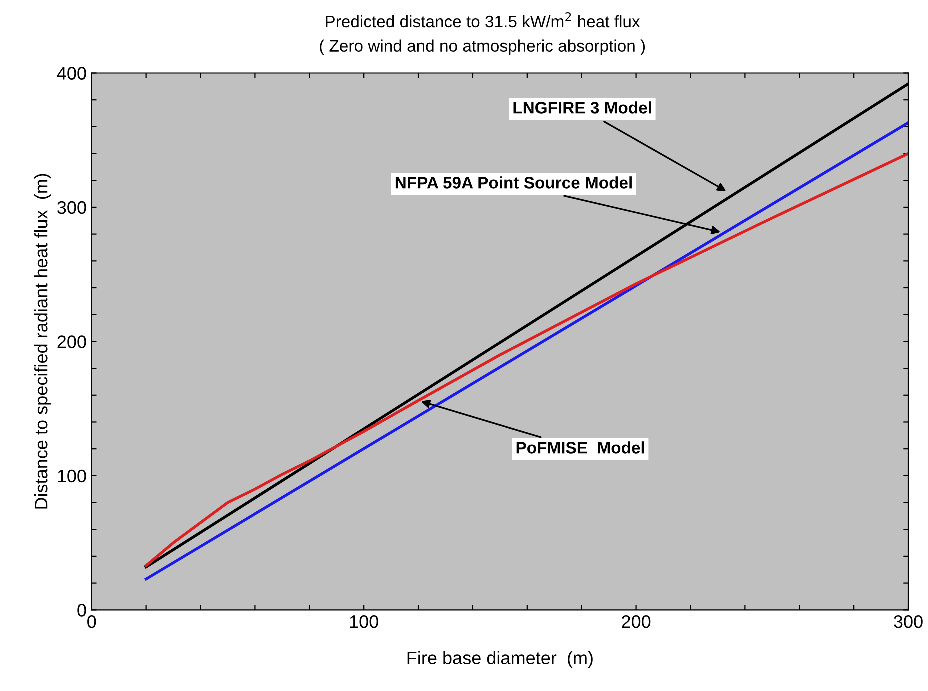  I want to click on y-tick-label: 0, so click(82, 610).